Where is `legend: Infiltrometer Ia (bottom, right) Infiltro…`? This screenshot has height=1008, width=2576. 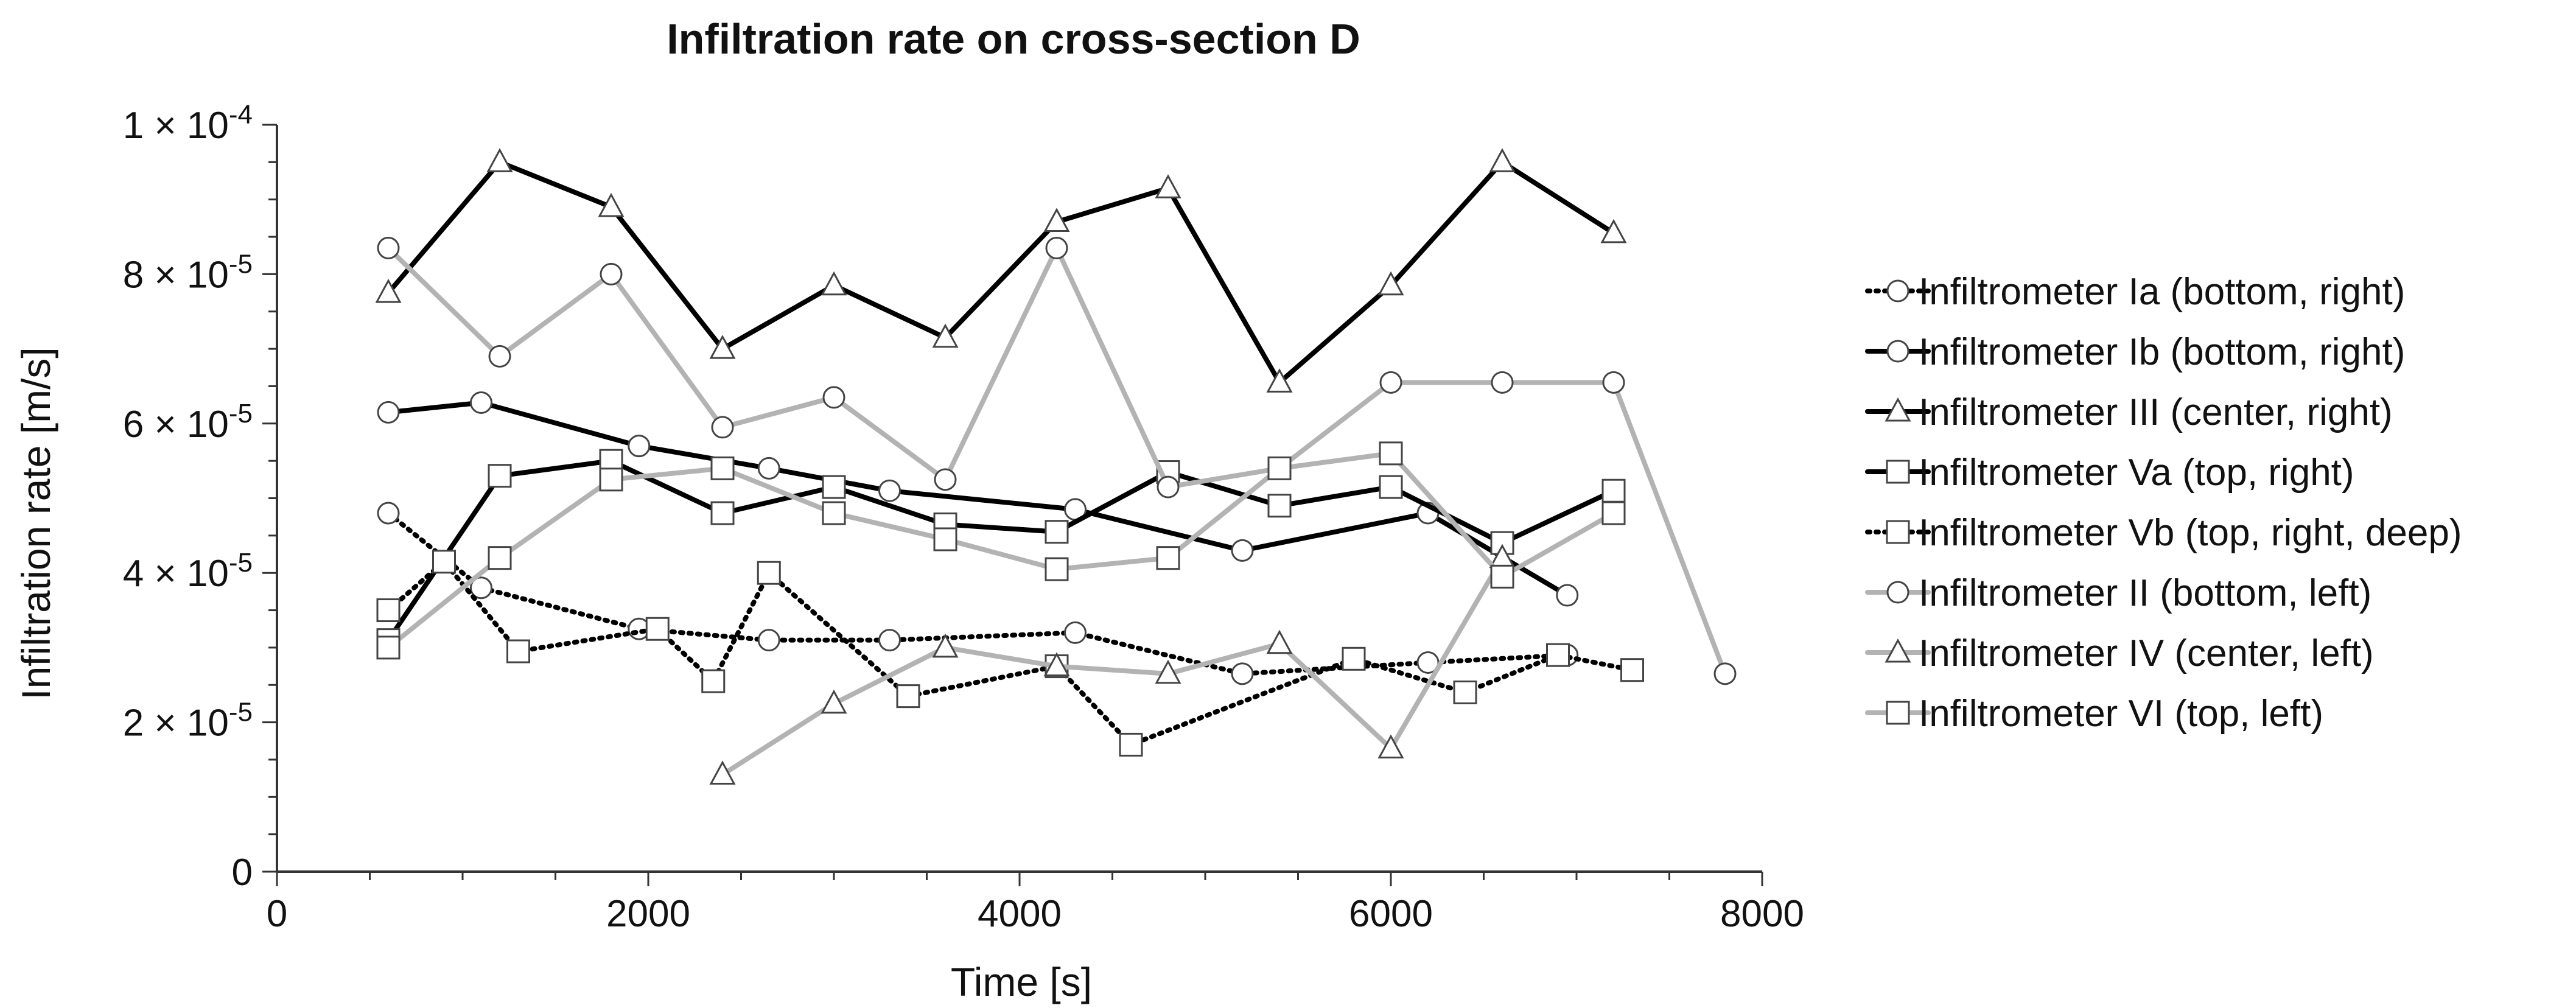
legend: Infiltrometer Ia (bottom, right) Infiltro… is located at coordinates (2163, 503).